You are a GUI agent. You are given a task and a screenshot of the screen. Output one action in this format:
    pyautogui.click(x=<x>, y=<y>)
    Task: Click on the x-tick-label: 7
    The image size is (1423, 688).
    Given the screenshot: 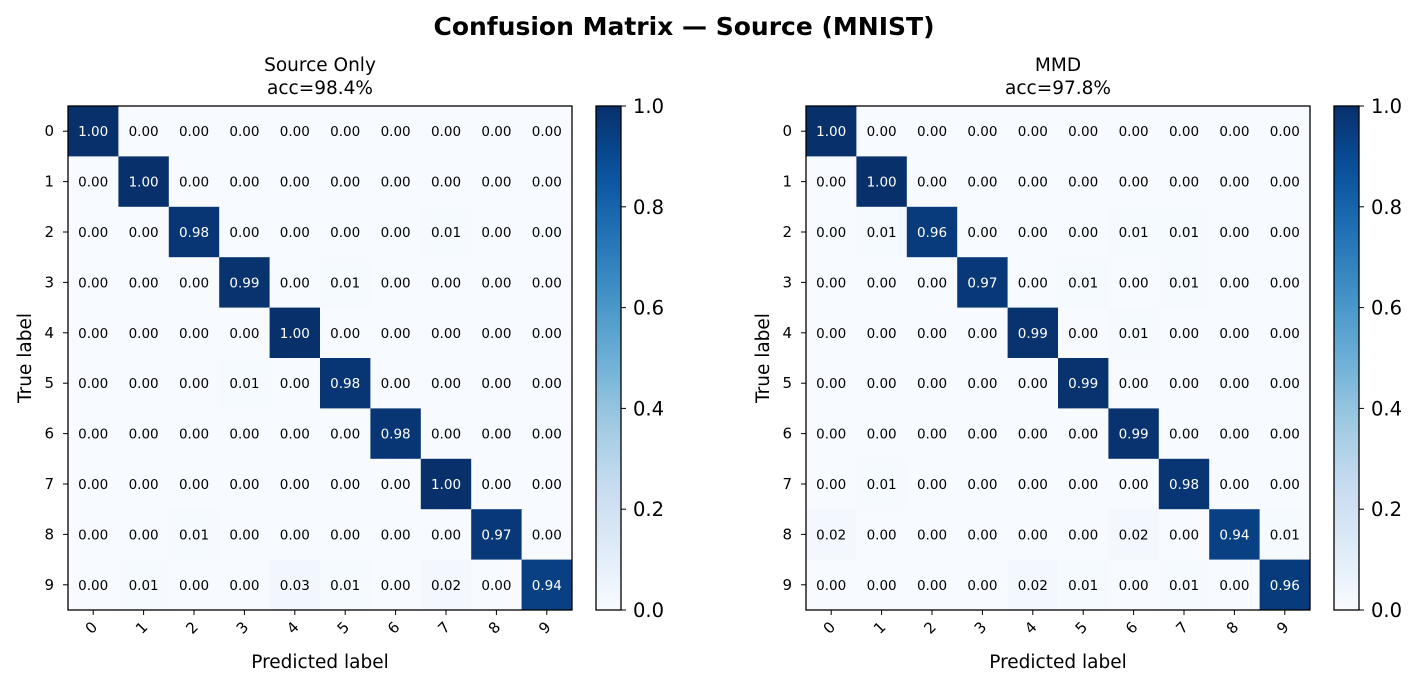 What is the action you would take?
    pyautogui.click(x=1181, y=627)
    